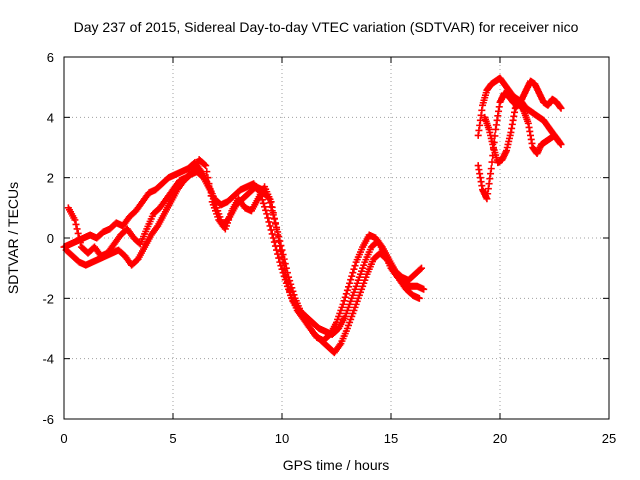 Image resolution: width=640 pixels, height=480 pixels. What do you see at coordinates (609, 438) in the screenshot?
I see `x-tick-label: 25` at bounding box center [609, 438].